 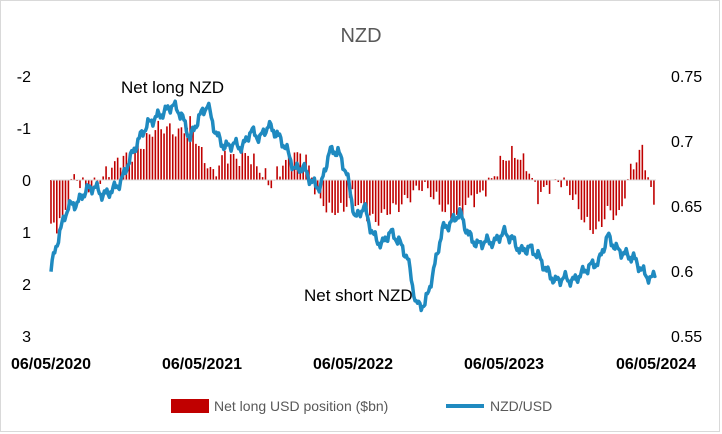 What do you see at coordinates (26, 337) in the screenshot?
I see `left-tick-label: 3` at bounding box center [26, 337].